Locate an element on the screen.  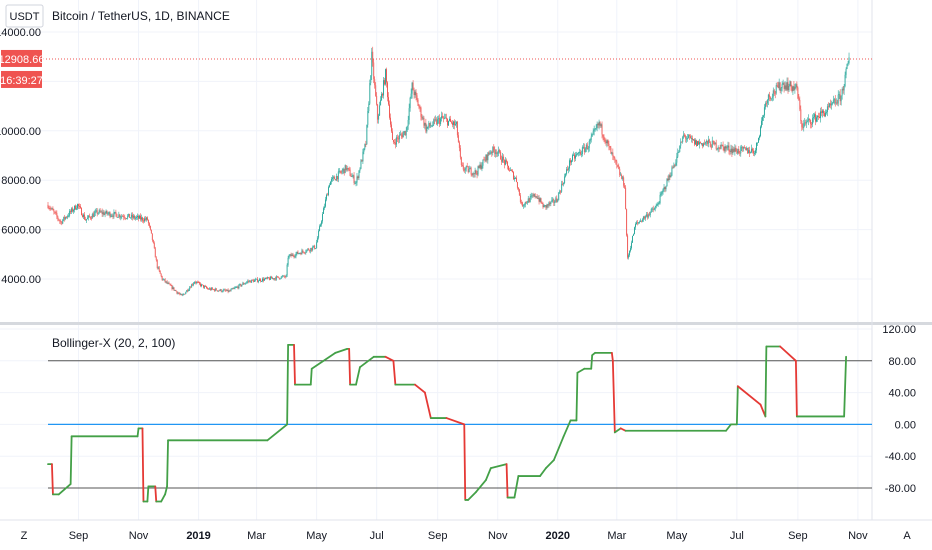
auto-scale-button: Z is located at coordinates (24, 535).